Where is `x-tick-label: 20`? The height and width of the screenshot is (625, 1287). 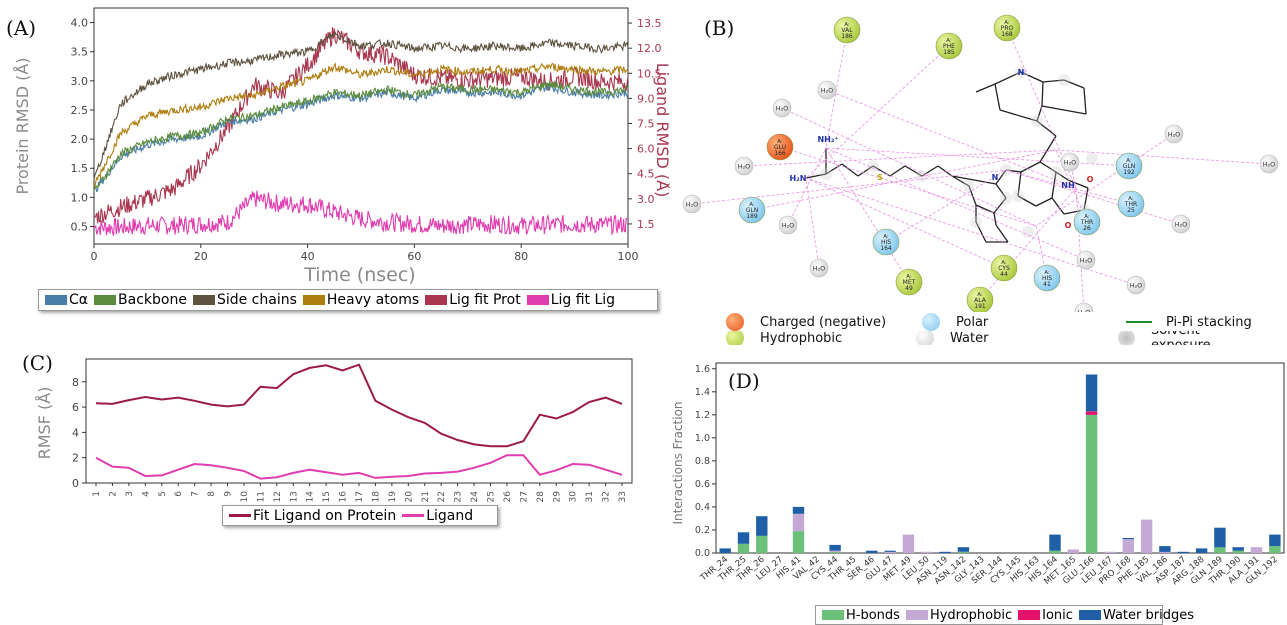 x-tick-label: 20 is located at coordinates (409, 497).